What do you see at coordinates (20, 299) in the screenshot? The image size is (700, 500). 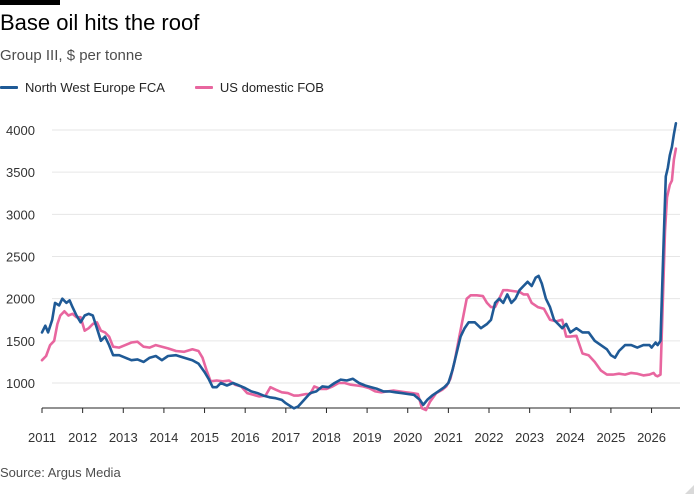 I see `y-tick-label: 2000` at bounding box center [20, 299].